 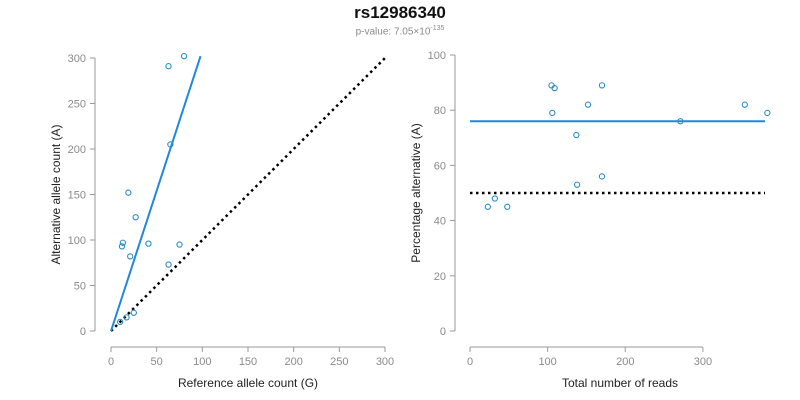 I want to click on y-tick-label: 300, so click(x=77, y=59).